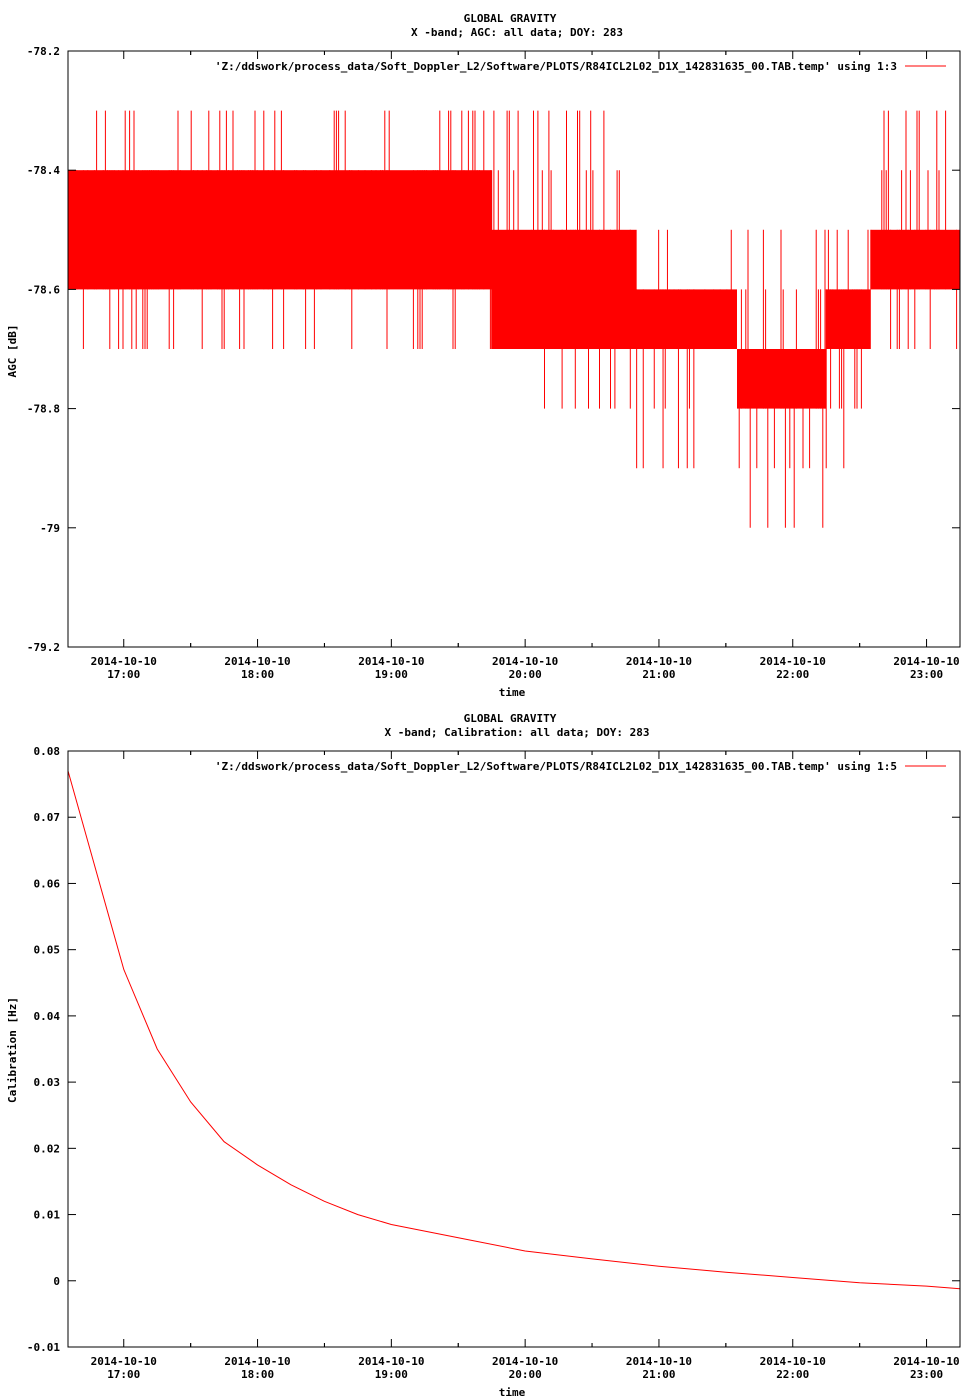 This screenshot has width=980, height=1400. I want to click on y-tick-label: -78.8, so click(43, 409).